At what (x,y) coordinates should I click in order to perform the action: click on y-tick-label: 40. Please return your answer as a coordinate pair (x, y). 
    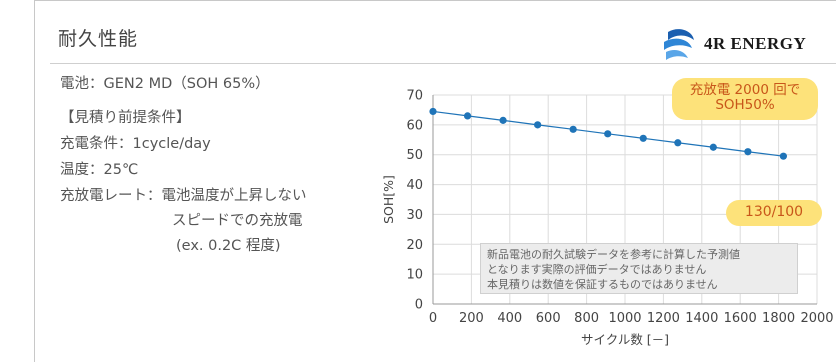
    Looking at the image, I should click on (414, 185).